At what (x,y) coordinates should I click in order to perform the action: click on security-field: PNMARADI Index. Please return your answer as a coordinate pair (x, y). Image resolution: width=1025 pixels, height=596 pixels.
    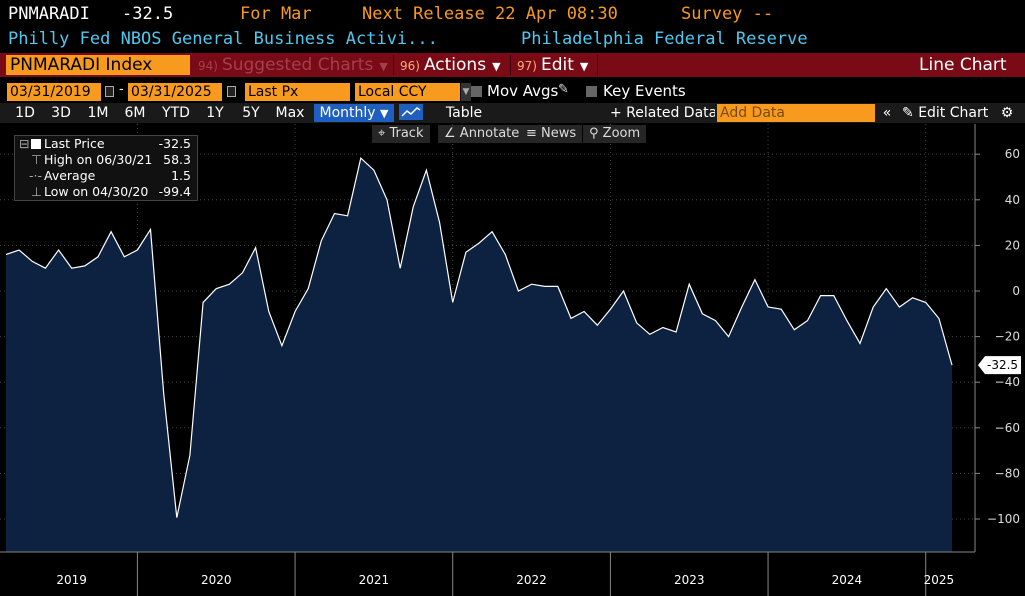
    Looking at the image, I should click on (98, 65).